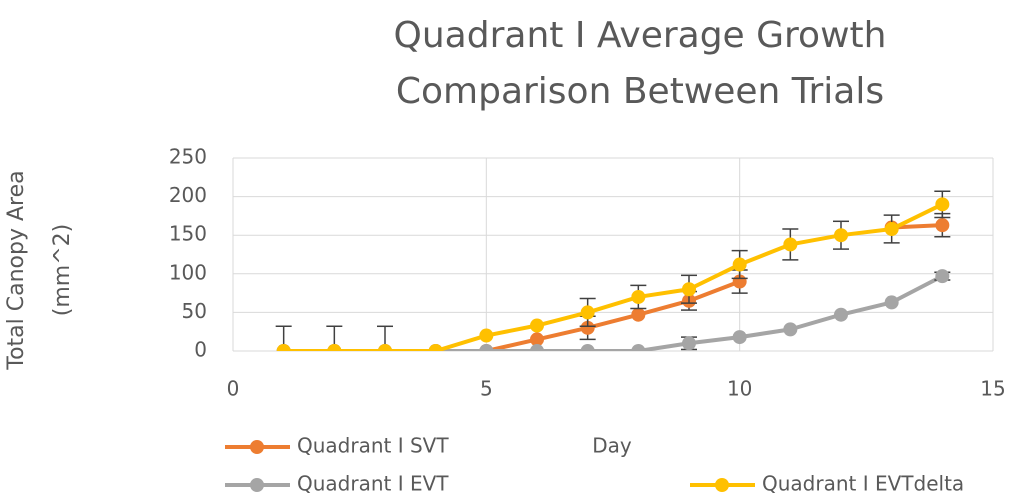 The image size is (1028, 504). Describe the element at coordinates (188, 157) in the screenshot. I see `y-tick-label: 250` at that location.